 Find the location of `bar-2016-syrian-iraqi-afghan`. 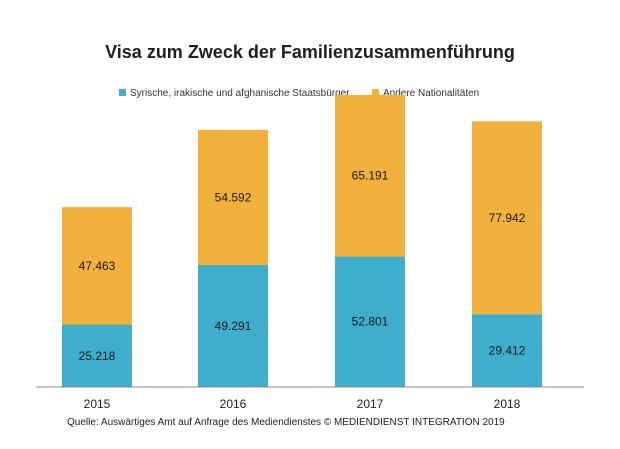

bar-2016-syrian-iraqi-afghan is located at coordinates (233, 326).